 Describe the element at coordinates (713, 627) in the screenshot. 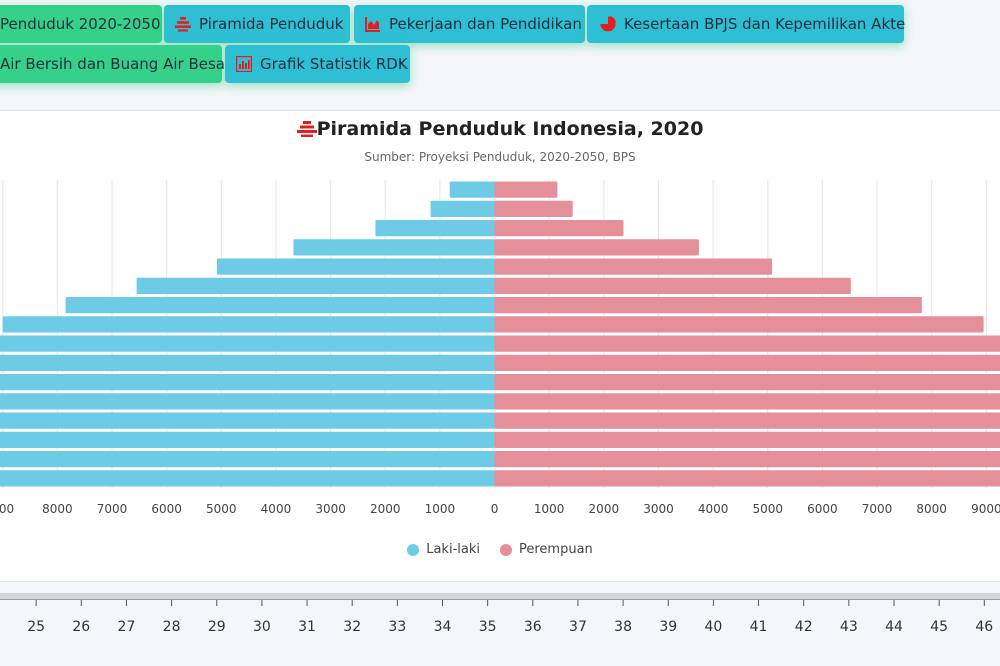

I see `ruler-label: 40` at that location.